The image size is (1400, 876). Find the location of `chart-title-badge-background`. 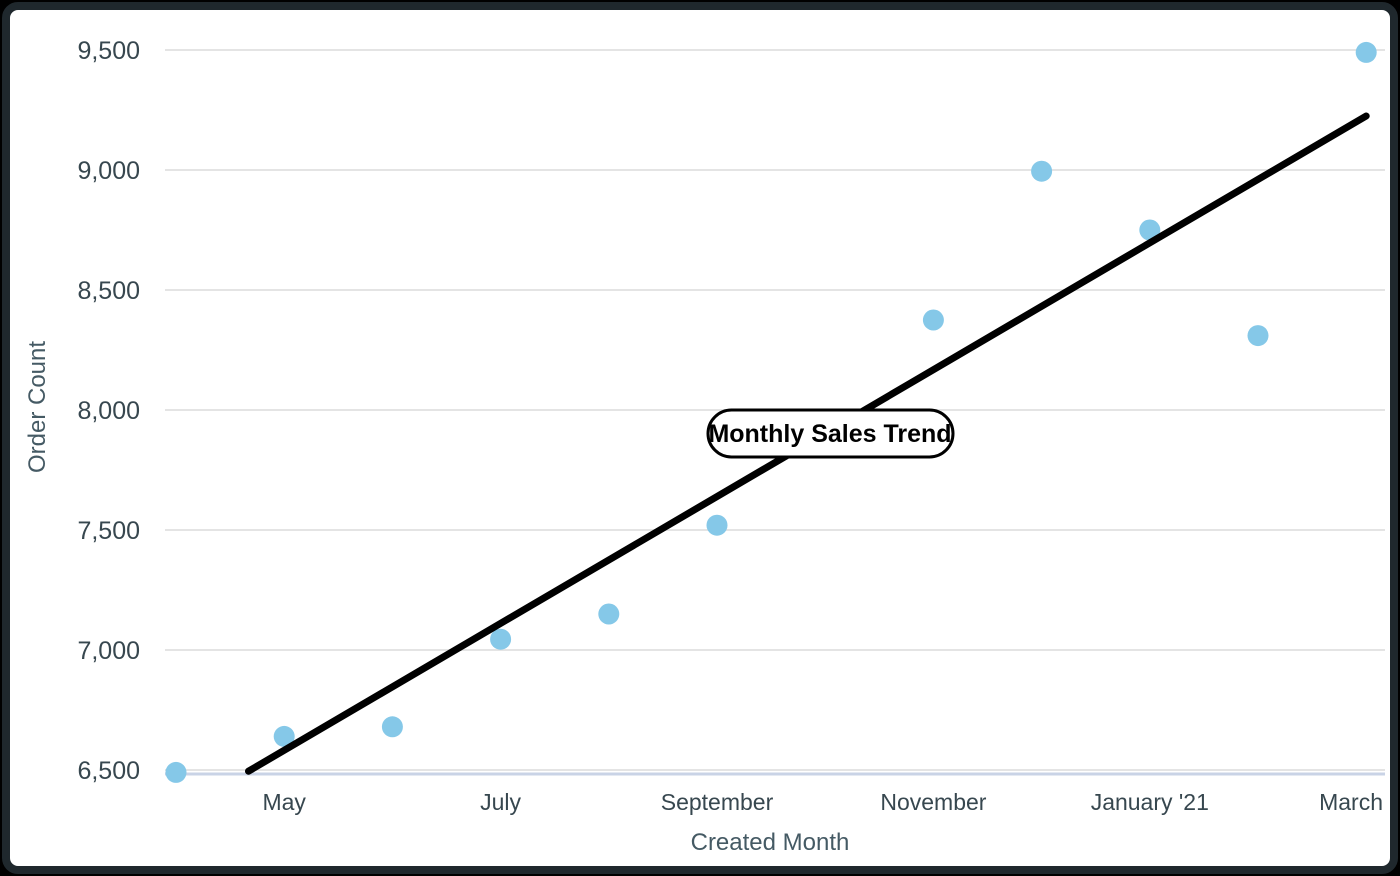

chart-title-badge-background is located at coordinates (830, 433).